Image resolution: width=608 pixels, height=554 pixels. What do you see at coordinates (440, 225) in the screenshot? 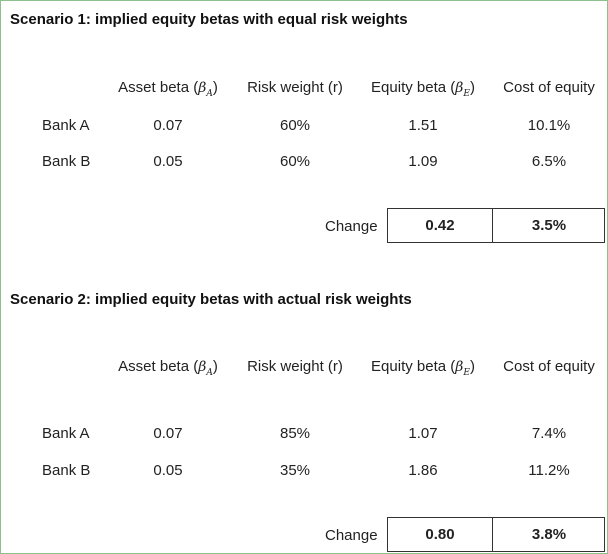
I see `scenario1-change-equity-beta: 0.42` at bounding box center [440, 225].